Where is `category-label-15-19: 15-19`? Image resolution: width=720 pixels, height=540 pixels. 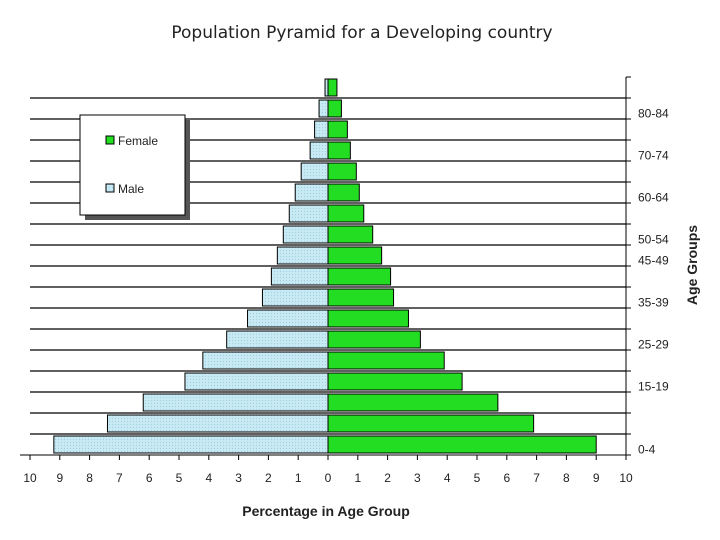
category-label-15-19: 15-19 is located at coordinates (653, 387).